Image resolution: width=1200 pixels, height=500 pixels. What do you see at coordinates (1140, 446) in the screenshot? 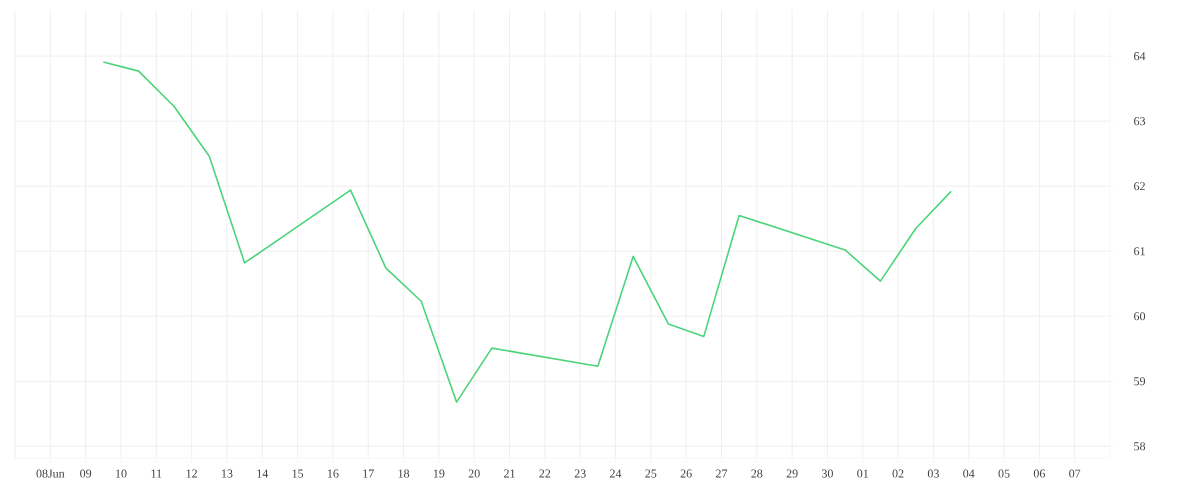
I see `y-tick-label: 58` at bounding box center [1140, 446].